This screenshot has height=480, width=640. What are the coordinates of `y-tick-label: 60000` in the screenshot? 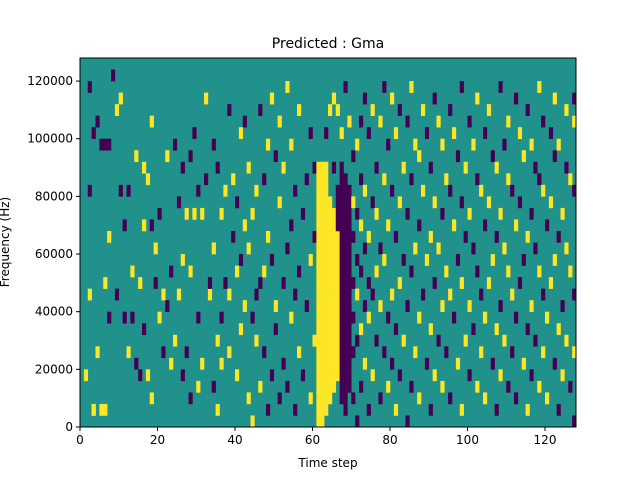 It's located at (54, 254).